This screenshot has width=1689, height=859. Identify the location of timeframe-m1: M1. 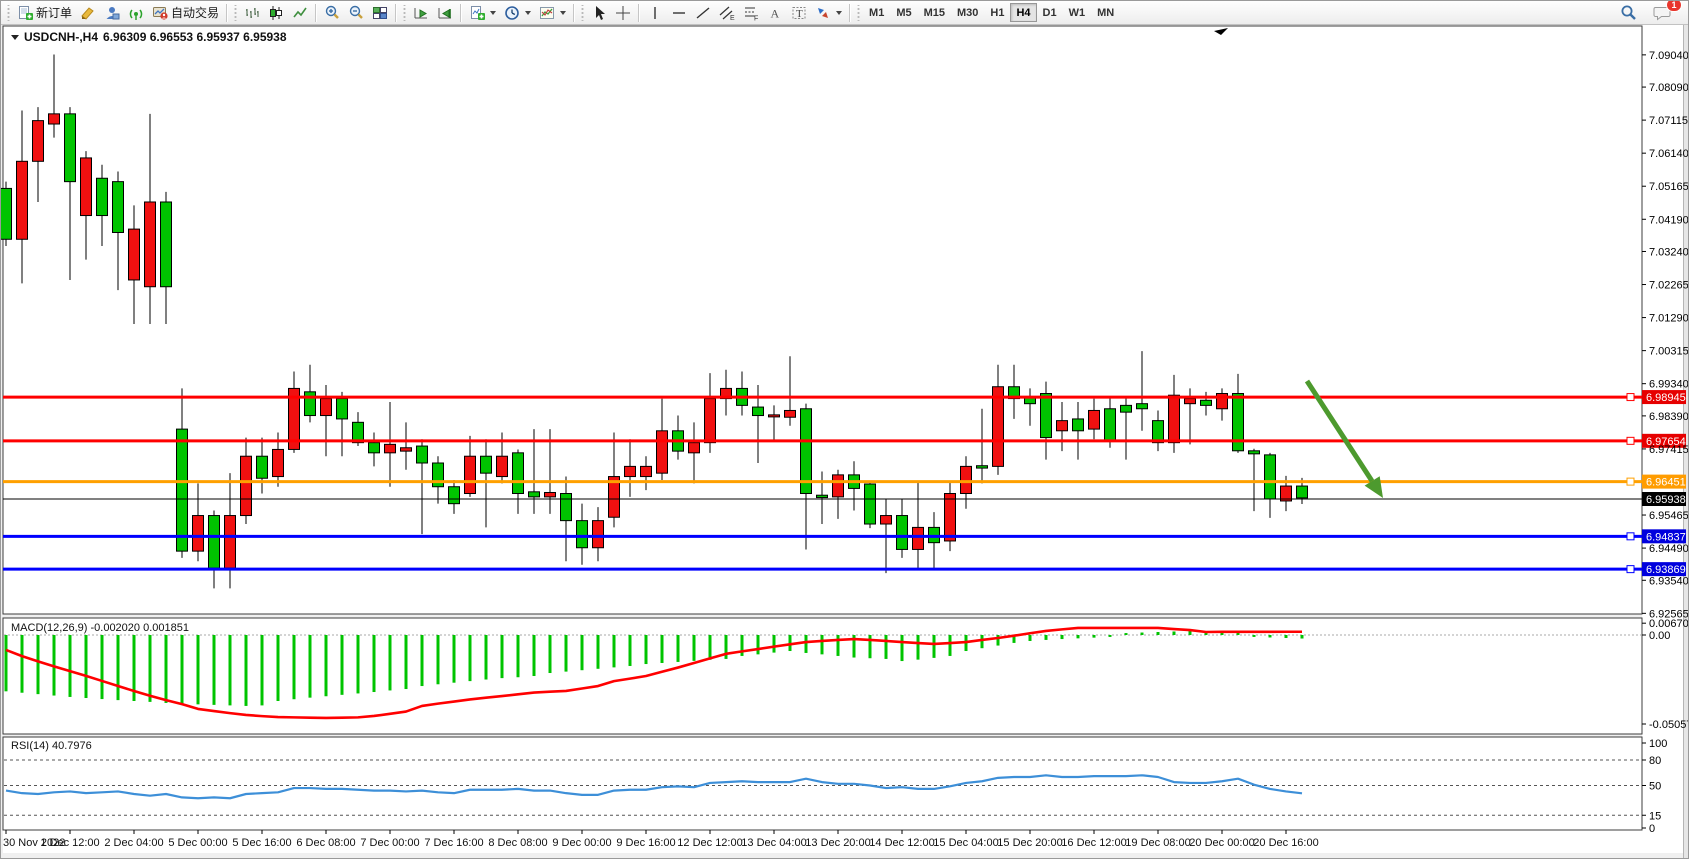
(876, 12).